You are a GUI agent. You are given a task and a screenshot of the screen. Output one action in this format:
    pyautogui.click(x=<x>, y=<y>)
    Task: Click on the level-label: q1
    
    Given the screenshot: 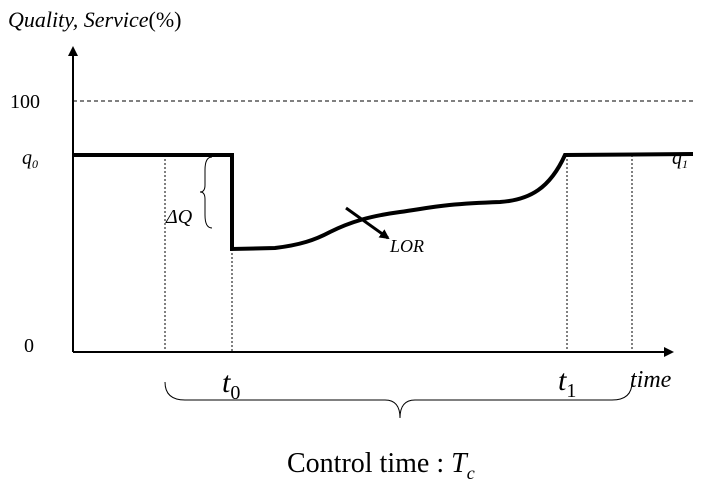 What is the action you would take?
    pyautogui.click(x=680, y=159)
    